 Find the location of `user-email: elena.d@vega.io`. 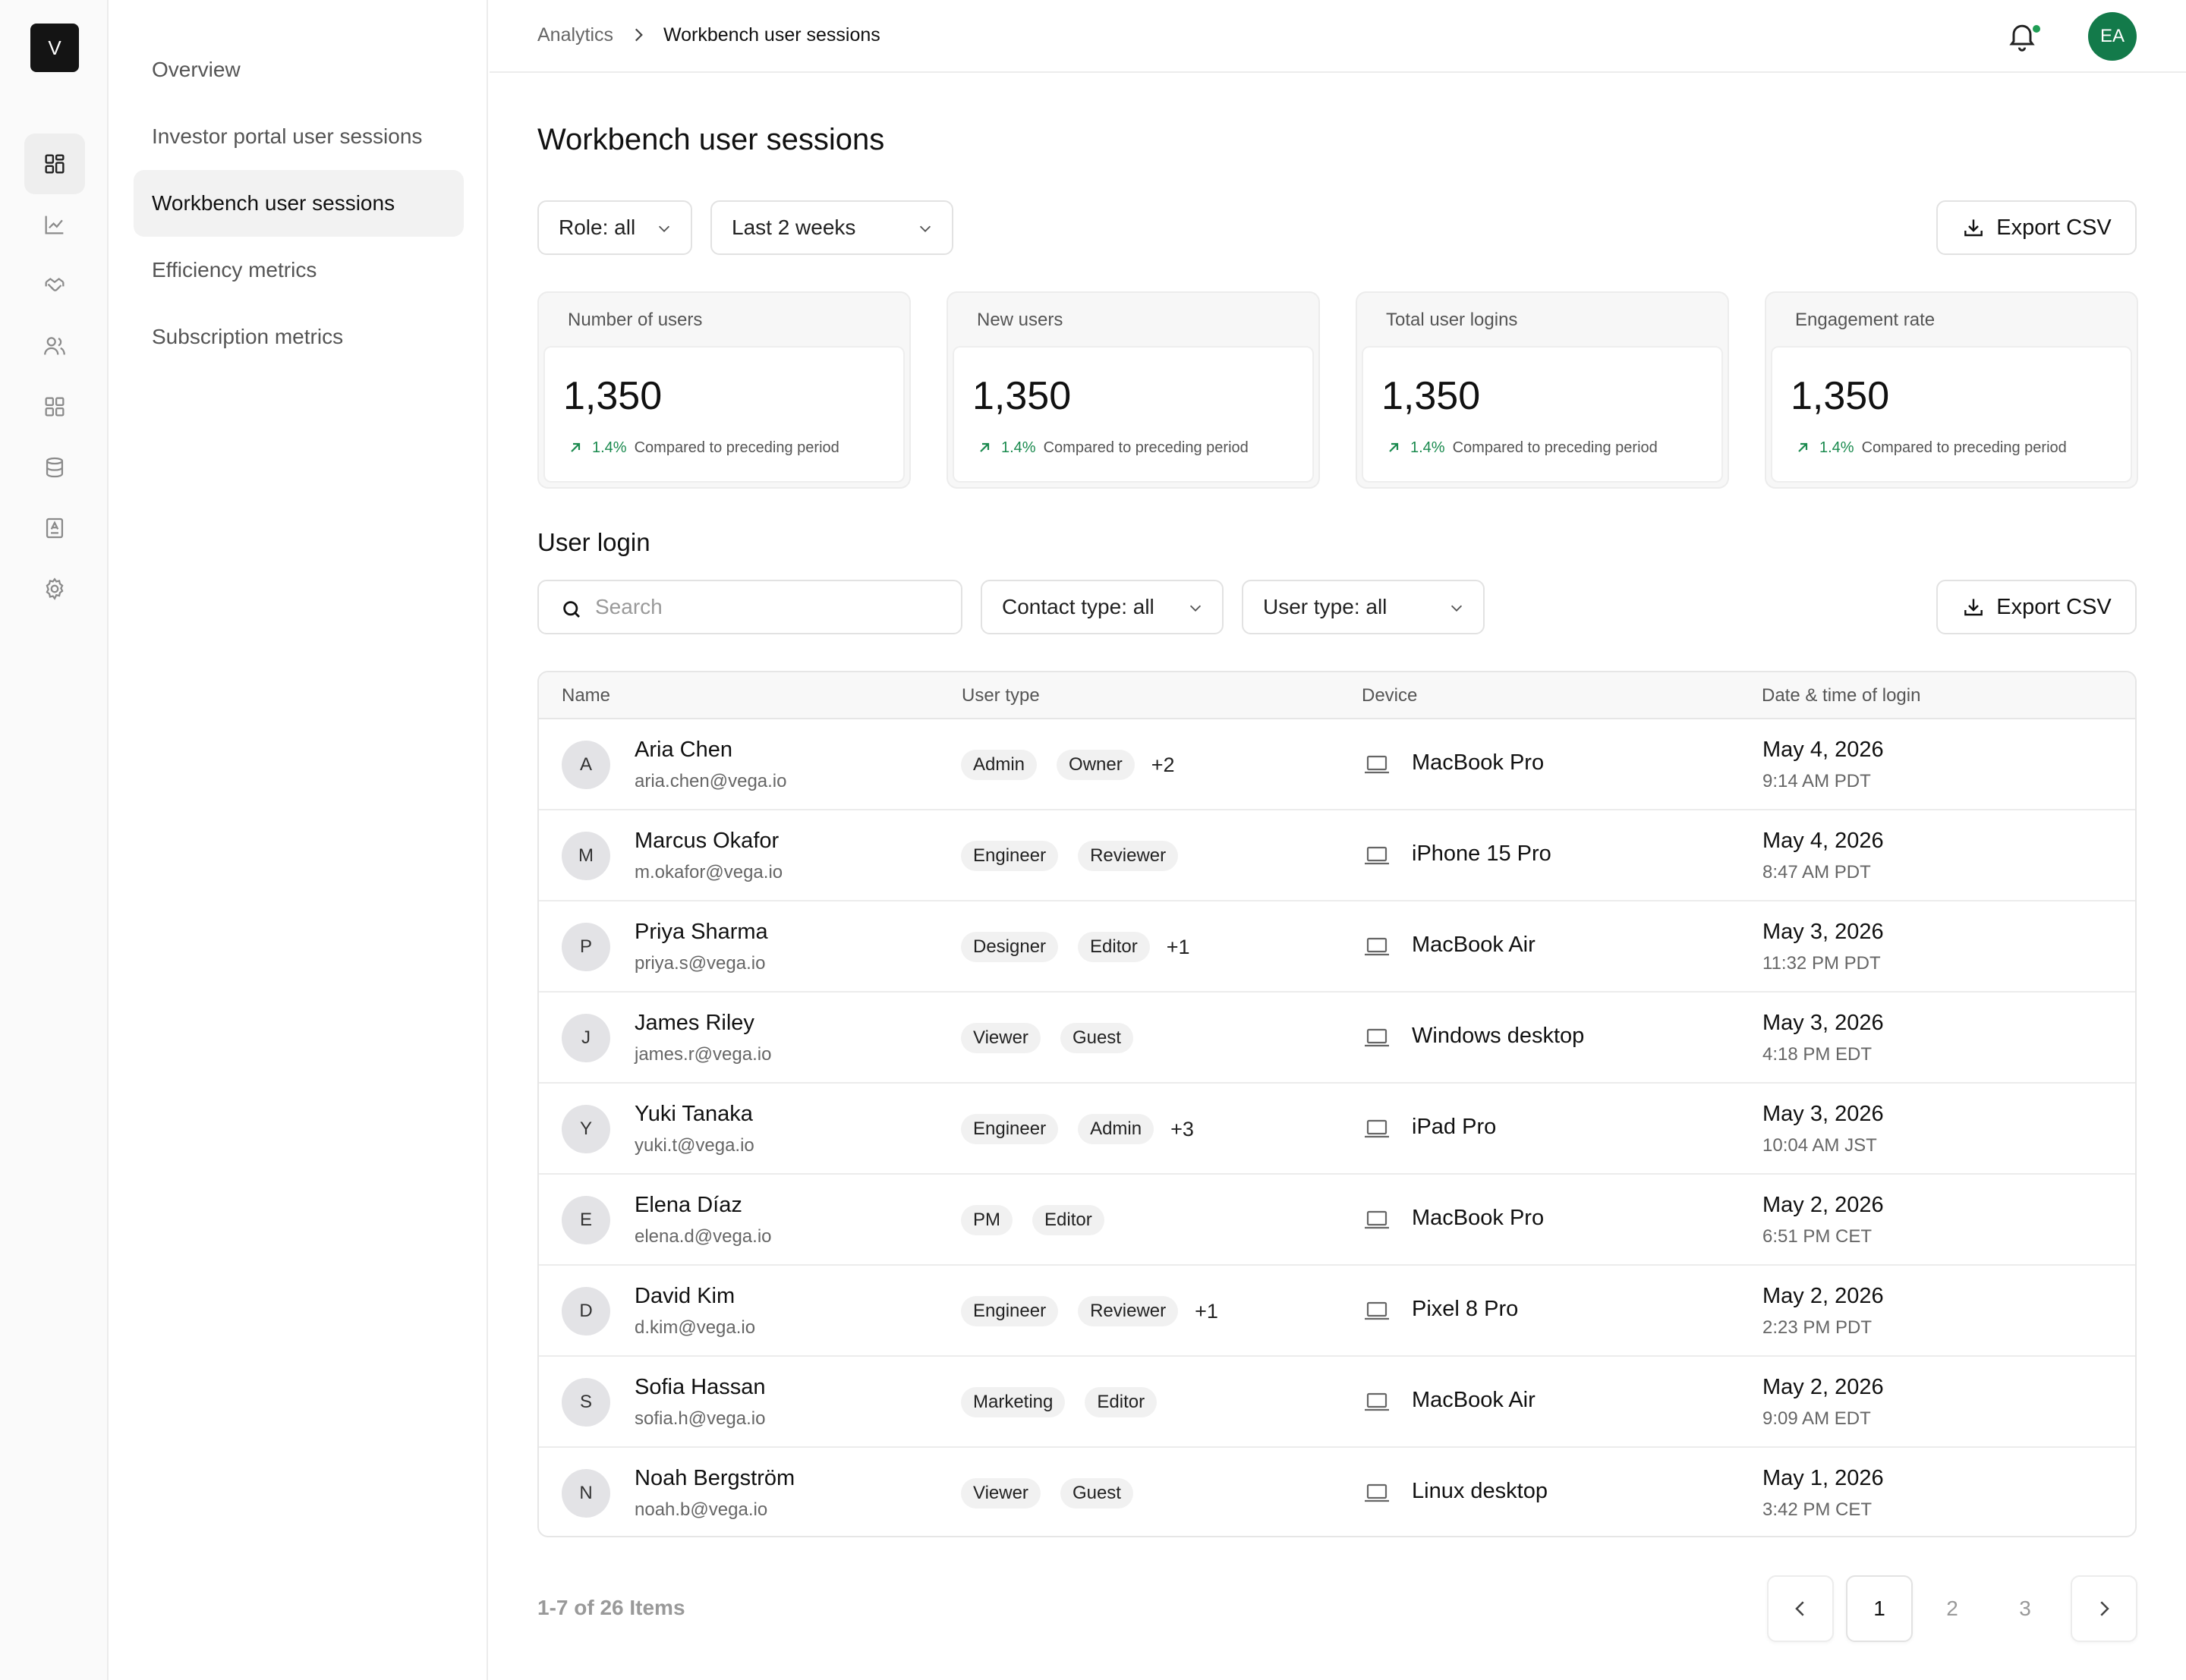

user-email: elena.d@vega.io is located at coordinates (703, 1236).